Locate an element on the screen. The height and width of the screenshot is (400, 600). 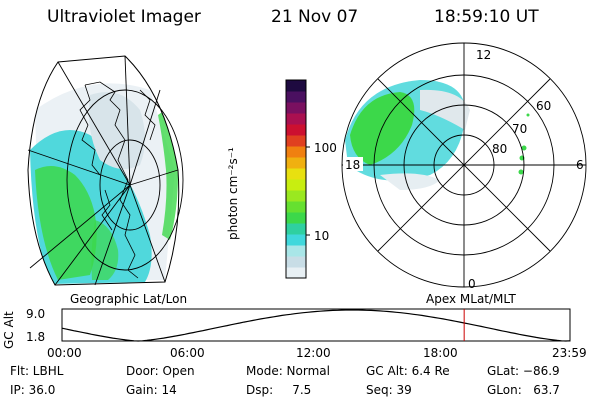
colorbar is located at coordinates (297, 179).